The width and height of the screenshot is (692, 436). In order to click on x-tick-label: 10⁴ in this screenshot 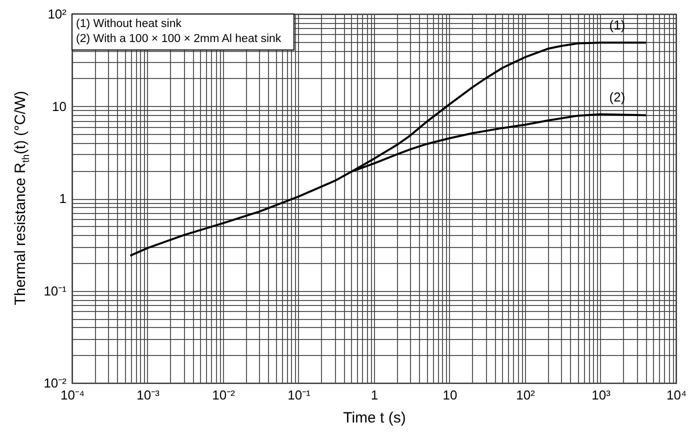, I will do `click(676, 395)`.